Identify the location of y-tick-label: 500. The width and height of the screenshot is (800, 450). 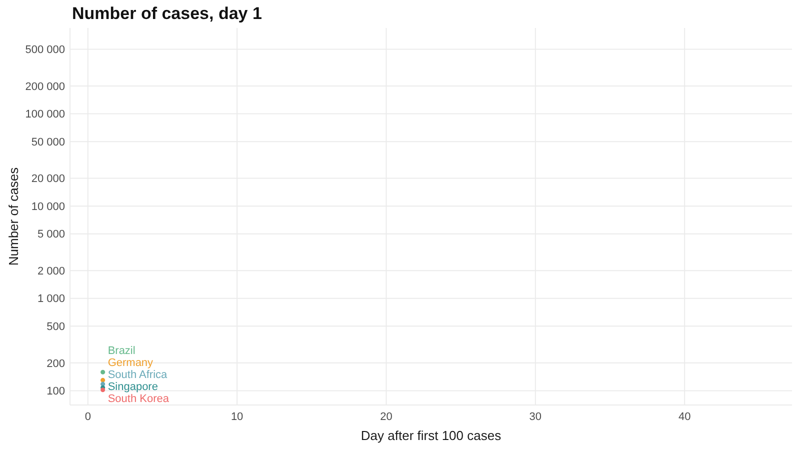
(55, 327).